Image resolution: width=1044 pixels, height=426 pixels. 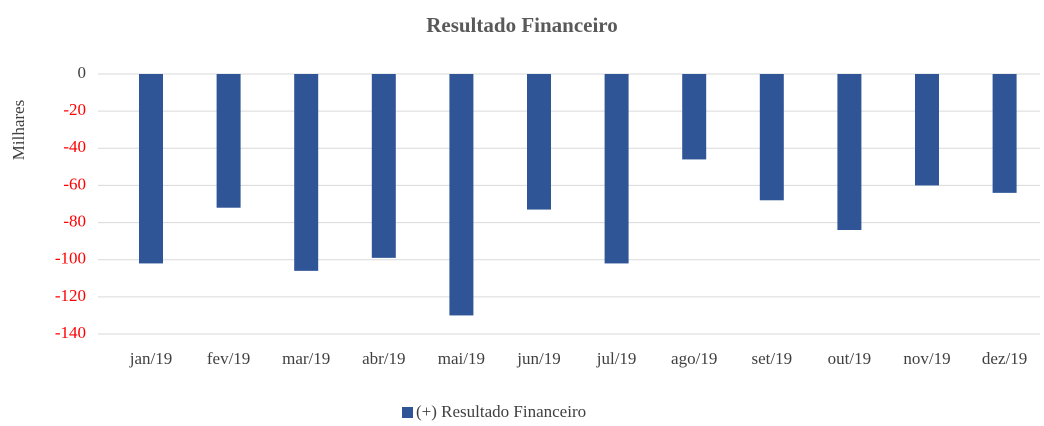 I want to click on x-tick-label: mai/19, so click(x=461, y=358).